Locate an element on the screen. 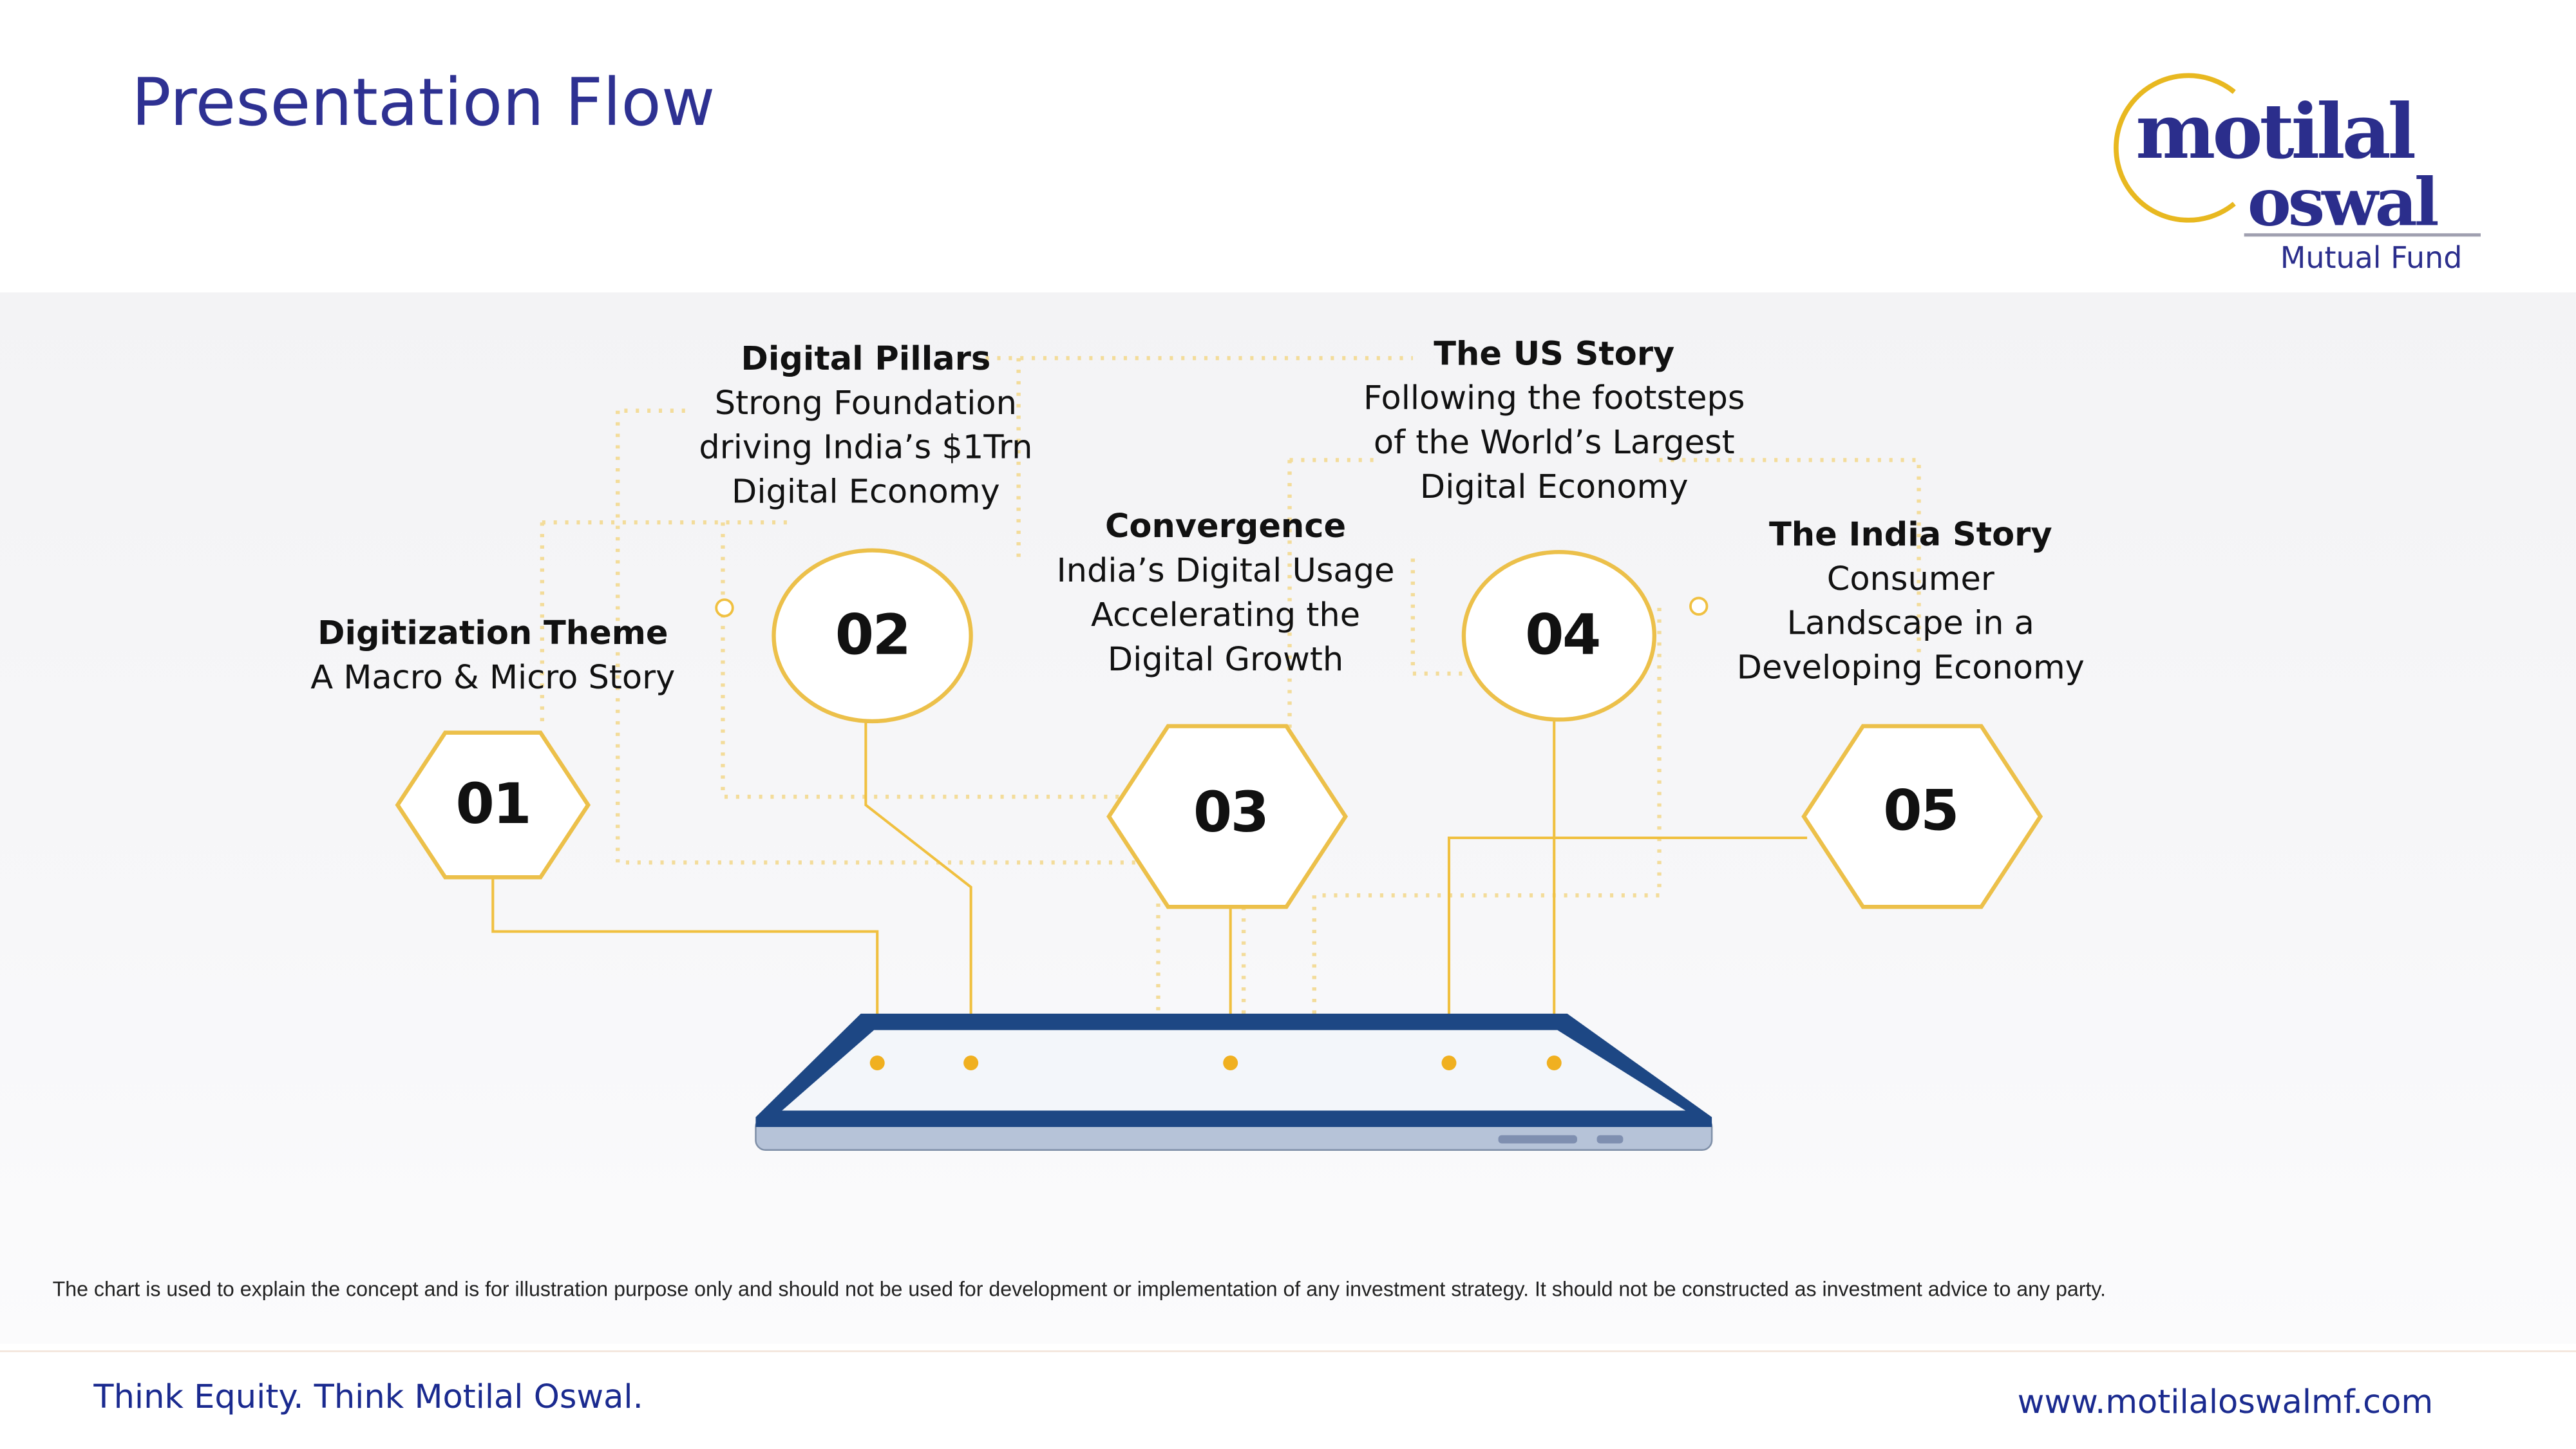 The image size is (2576, 1449). logo-text-oswal: oswal is located at coordinates (2343, 203).